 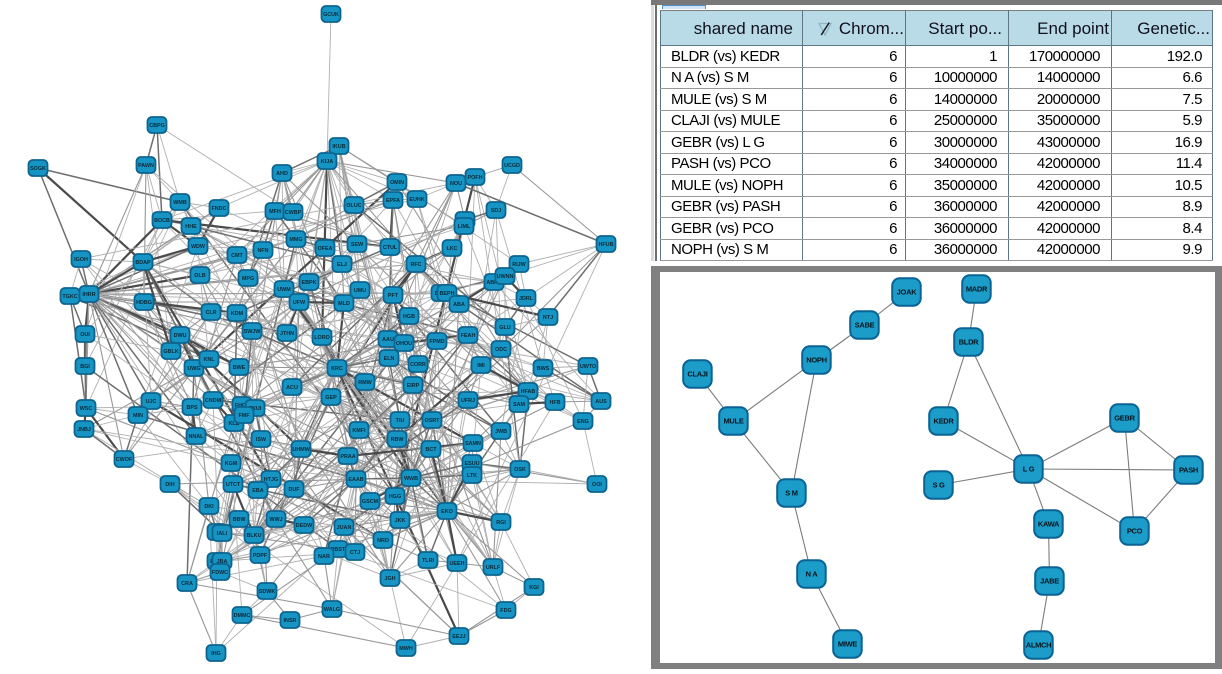 What do you see at coordinates (543, 369) in the screenshot?
I see `svg-text: BWS` at bounding box center [543, 369].